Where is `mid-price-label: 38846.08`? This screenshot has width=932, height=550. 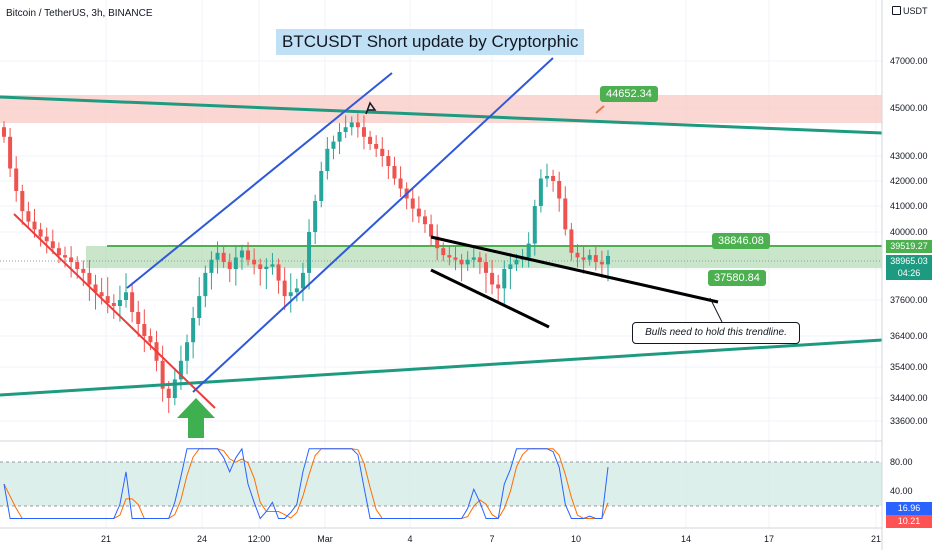
mid-price-label: 38846.08 is located at coordinates (741, 241).